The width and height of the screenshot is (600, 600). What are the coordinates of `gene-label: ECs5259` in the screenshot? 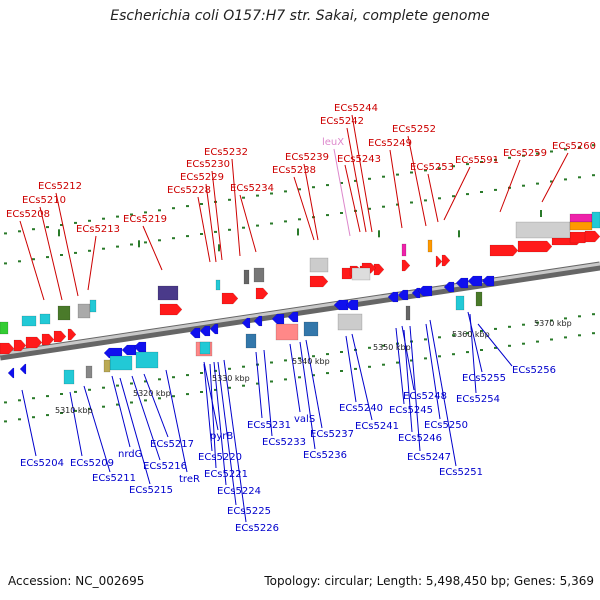 It's located at (525, 153).